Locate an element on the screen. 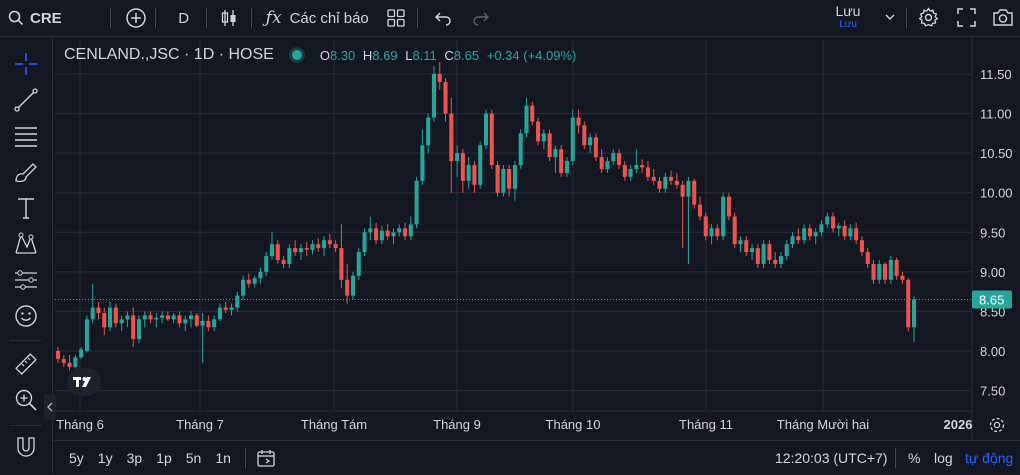 The image size is (1020, 475). camera-icon is located at coordinates (1003, 17).